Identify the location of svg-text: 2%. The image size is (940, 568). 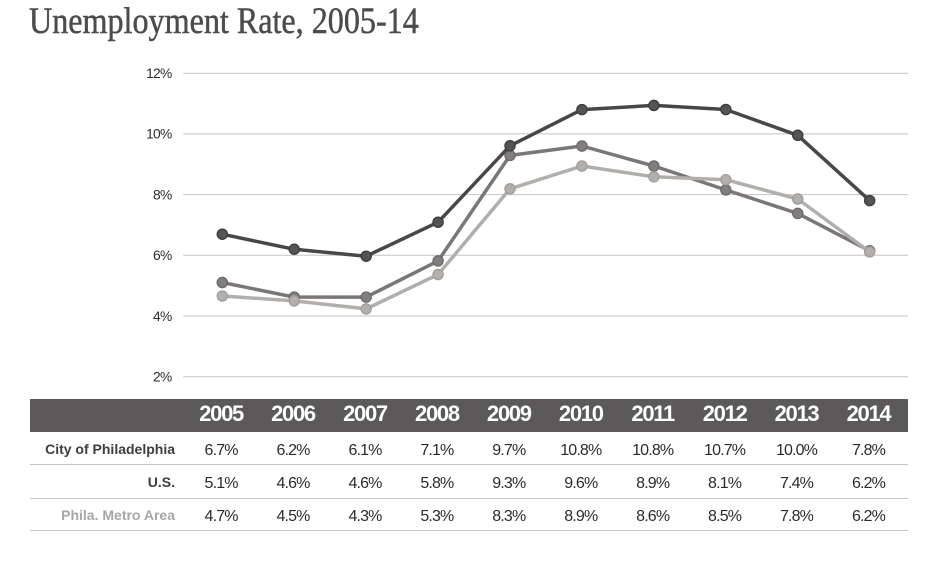
(162, 377).